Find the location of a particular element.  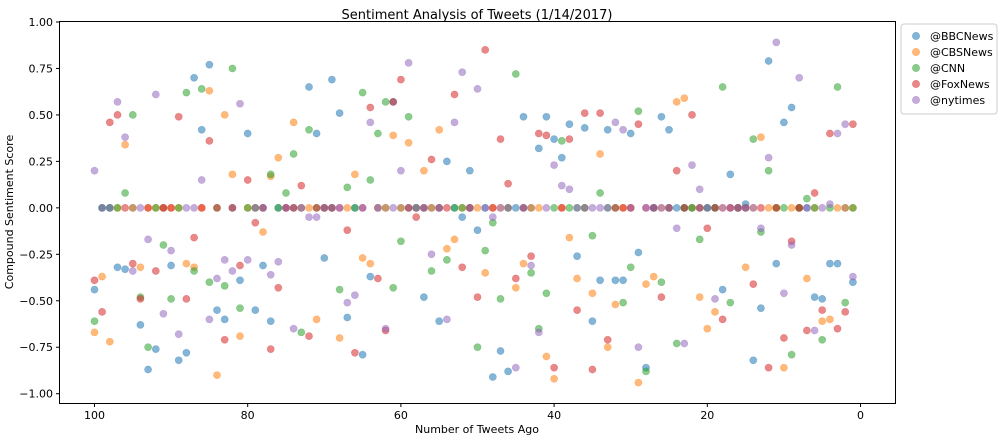

legend-label: @BBCNews is located at coordinates (962, 36).